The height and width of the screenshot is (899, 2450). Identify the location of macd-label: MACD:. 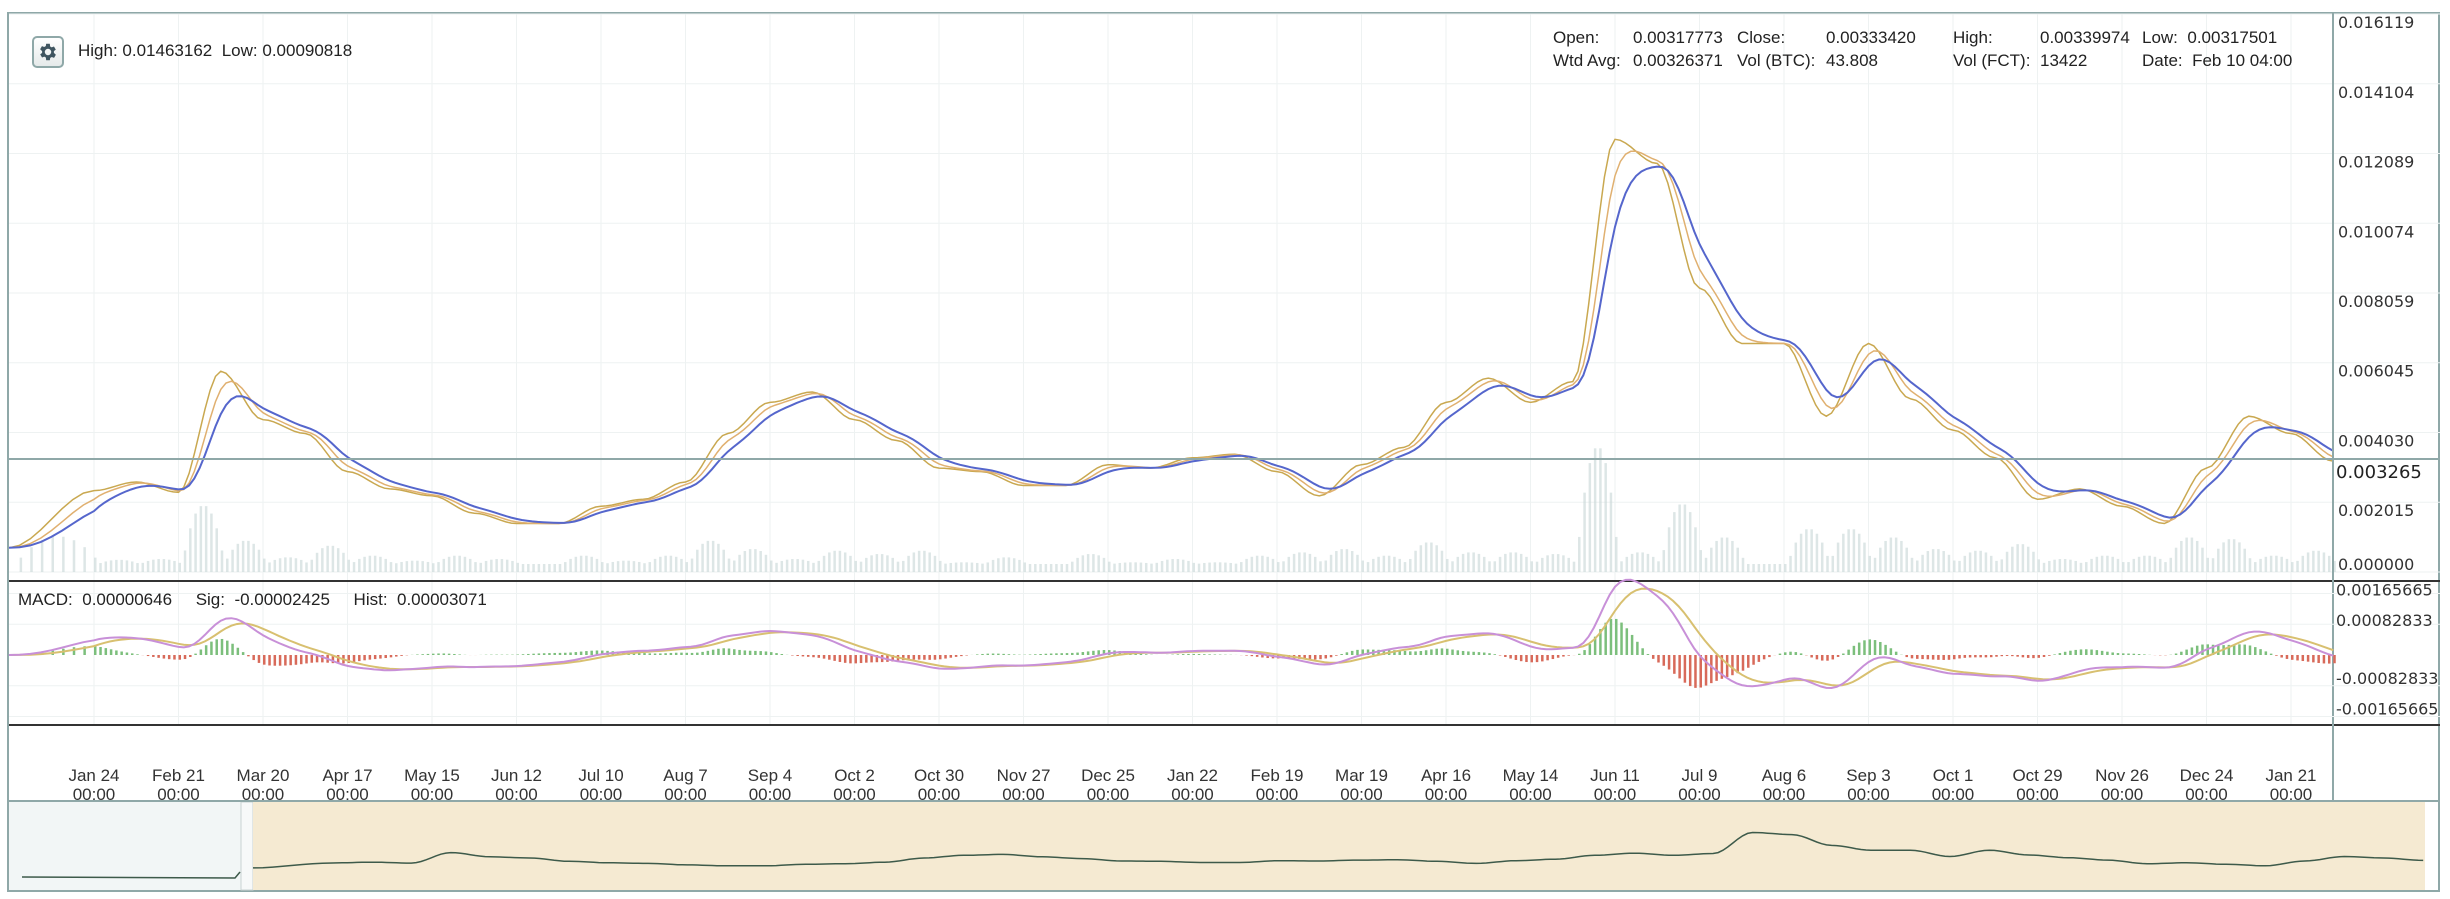
(45, 599).